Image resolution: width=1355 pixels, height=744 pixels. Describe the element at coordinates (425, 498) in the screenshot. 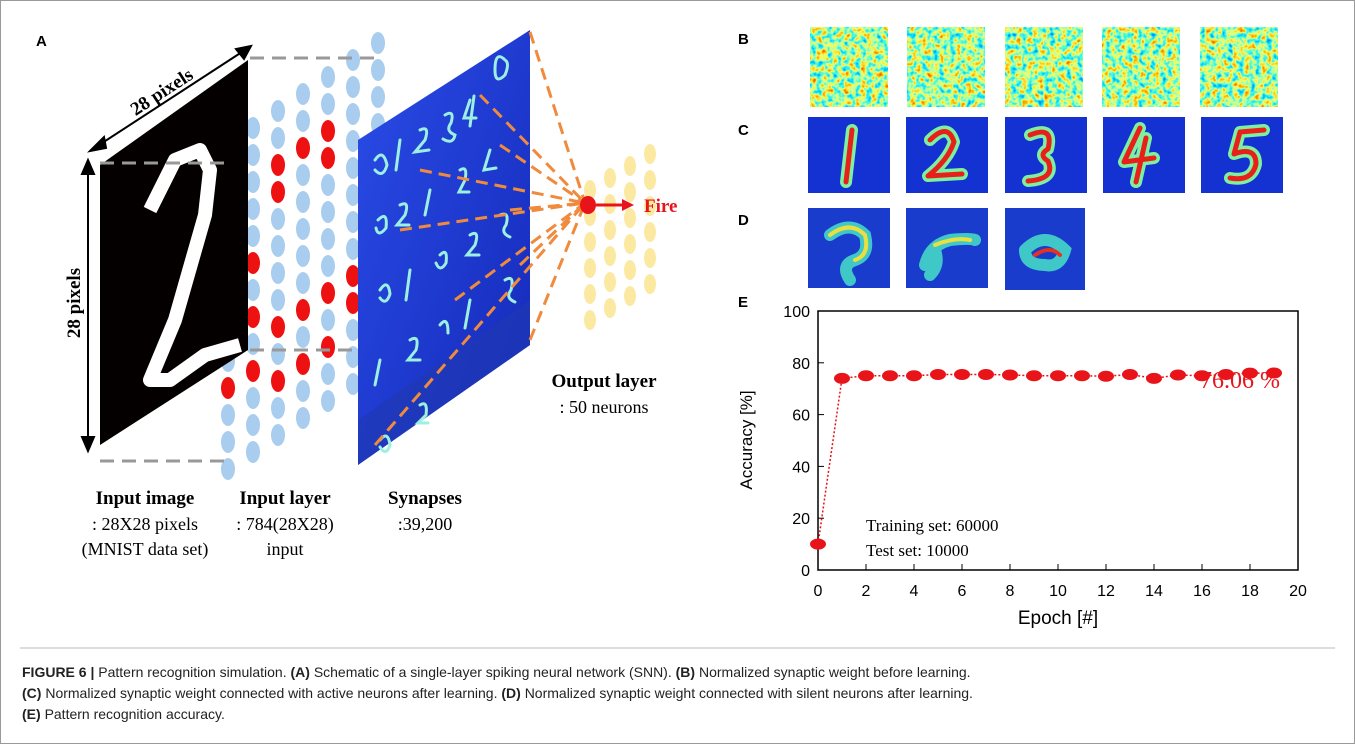

I see `layer-title: Synapses` at that location.